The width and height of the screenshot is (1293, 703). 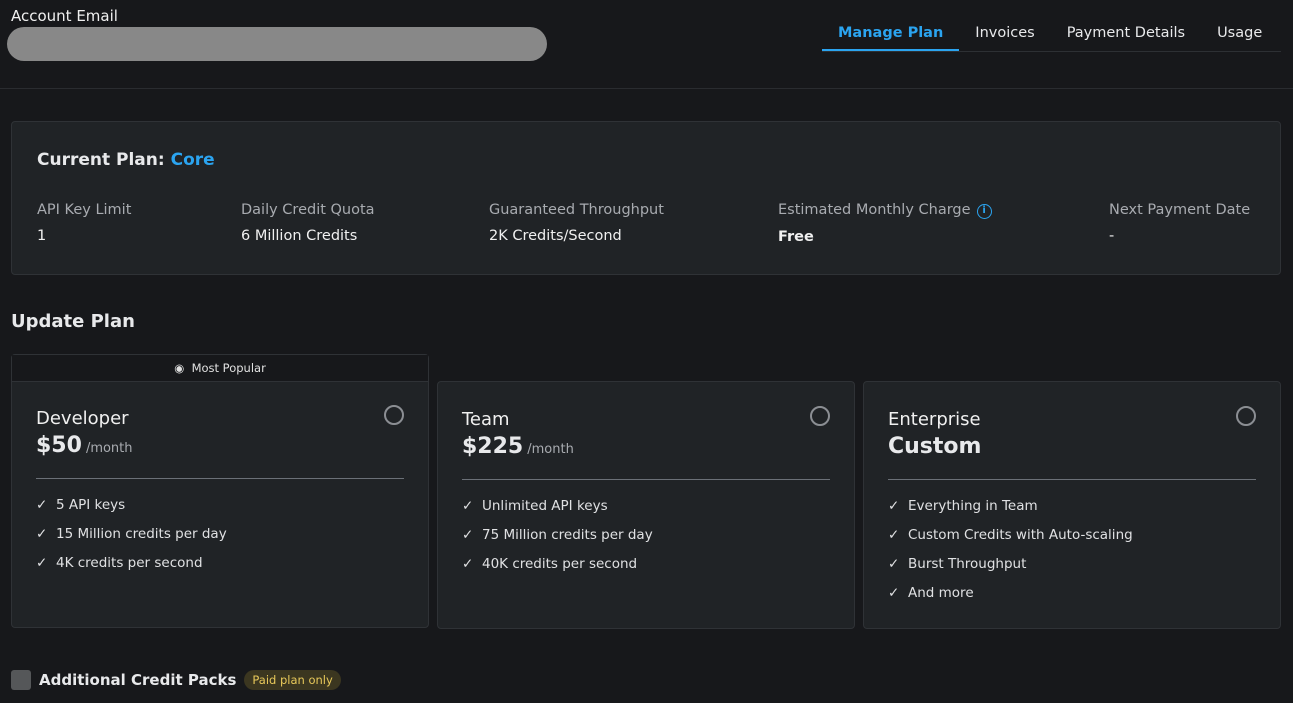 I want to click on stat-label: Daily Credit Quota, so click(x=308, y=210).